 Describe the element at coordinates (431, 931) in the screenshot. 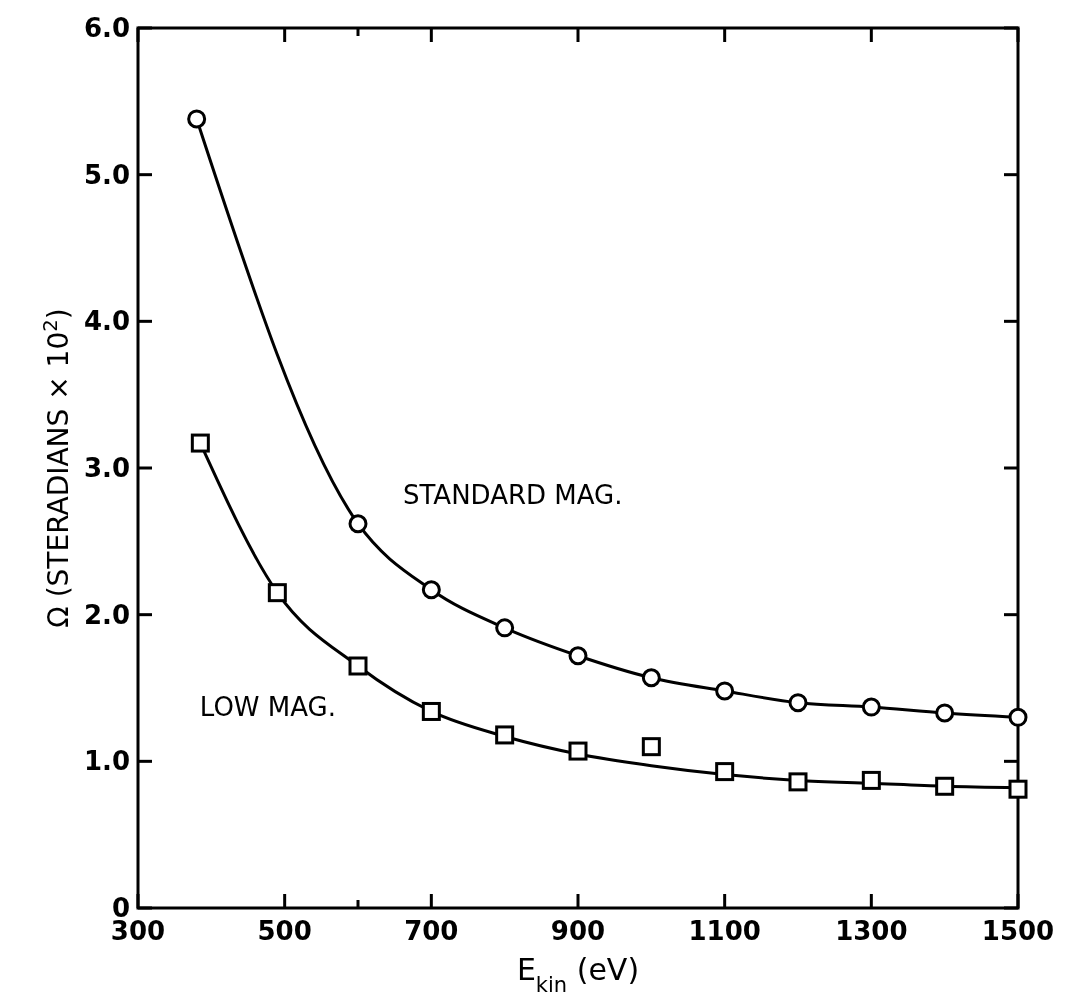

I see `x-tick-label: 700` at that location.